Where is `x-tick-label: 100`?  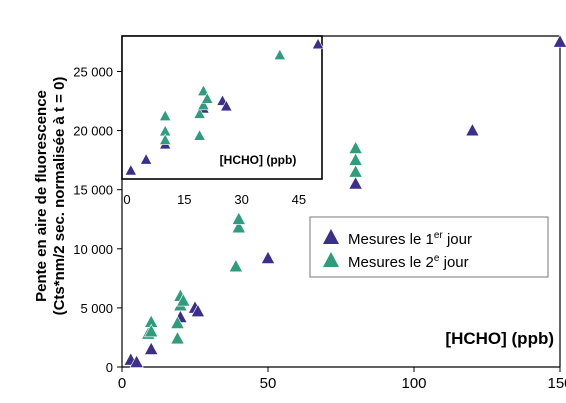 x-tick-label: 100 is located at coordinates (413, 383).